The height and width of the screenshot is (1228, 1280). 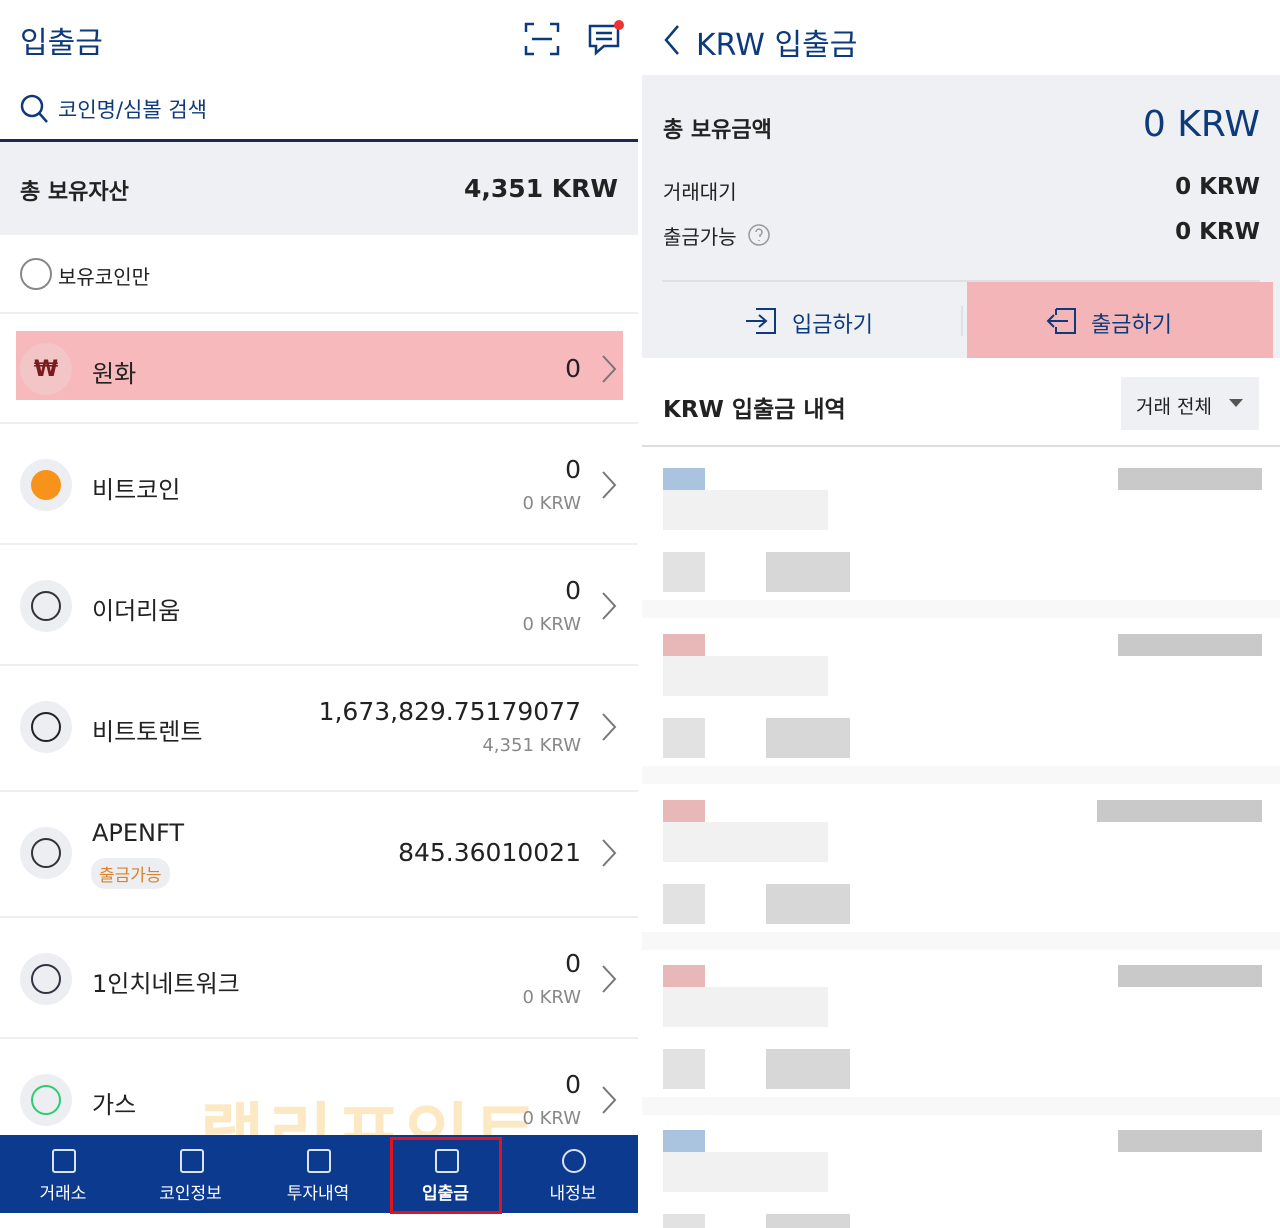 I want to click on history-title: KRW 입출금 내역, so click(x=754, y=410).